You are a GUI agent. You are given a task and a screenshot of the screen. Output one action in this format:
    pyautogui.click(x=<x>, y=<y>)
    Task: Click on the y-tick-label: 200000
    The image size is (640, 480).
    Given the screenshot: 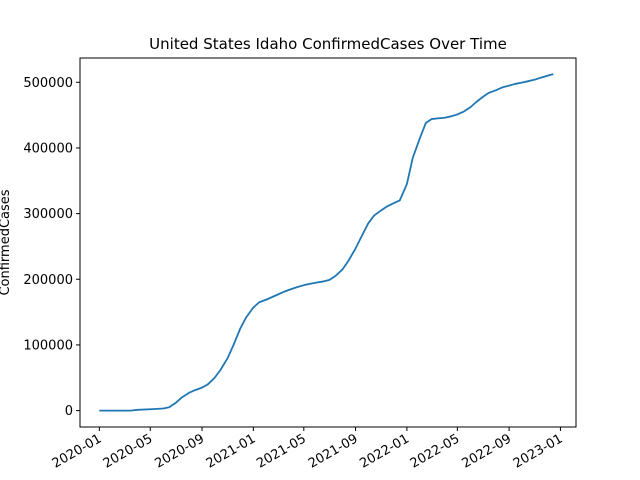 What is the action you would take?
    pyautogui.click(x=48, y=280)
    